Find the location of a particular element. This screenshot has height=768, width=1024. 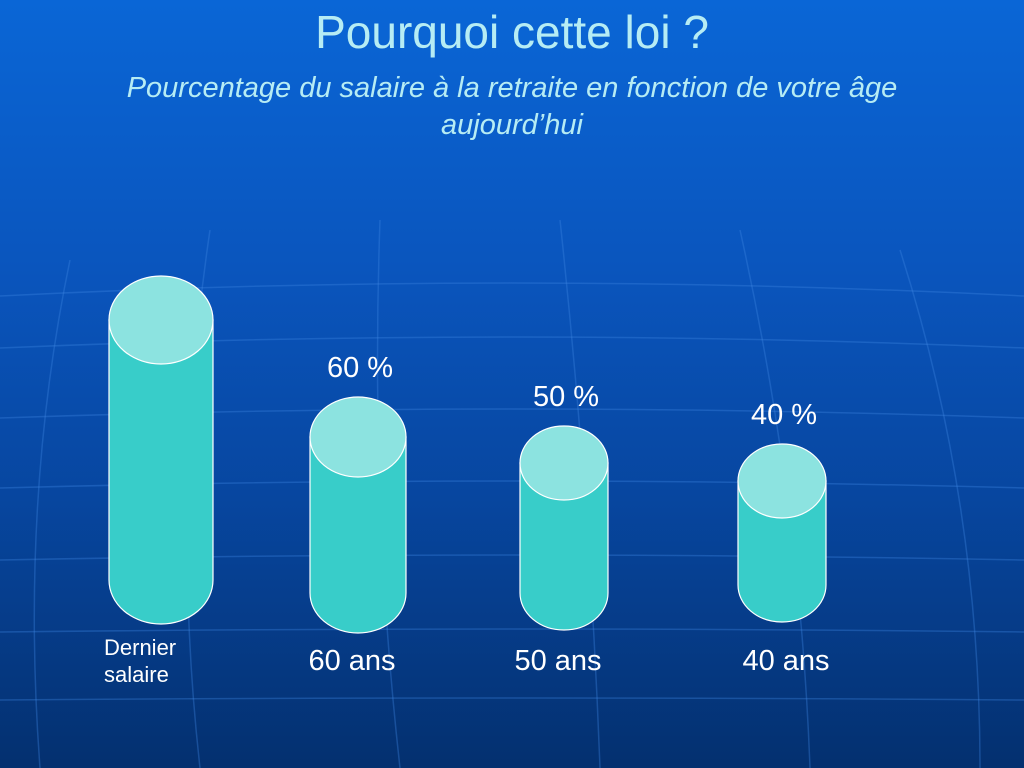

category-label: 40 ans is located at coordinates (785, 661).